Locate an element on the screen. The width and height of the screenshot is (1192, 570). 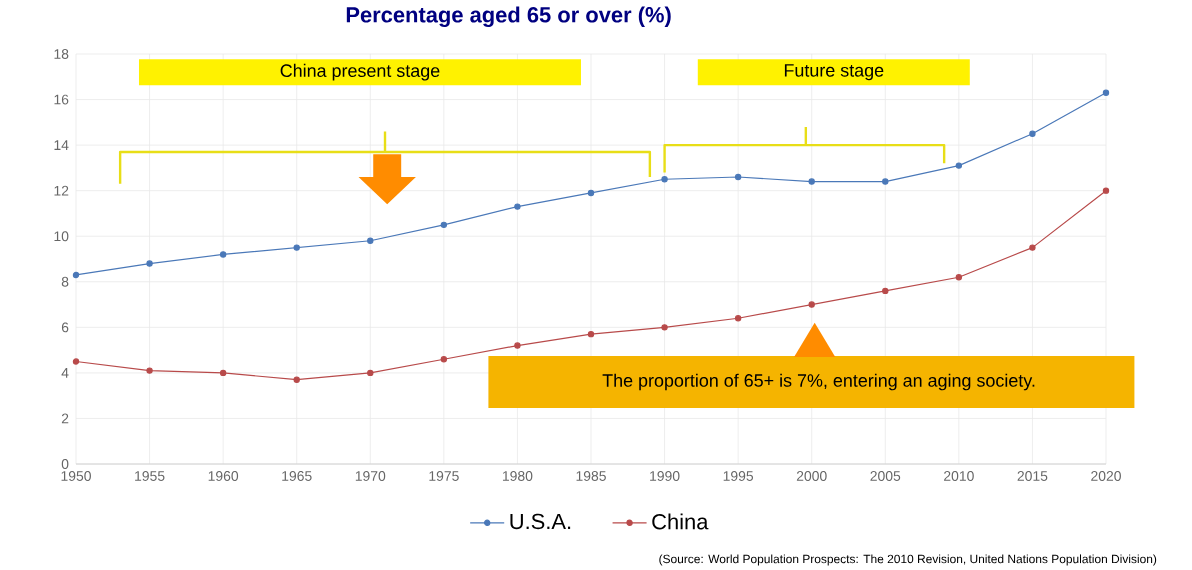
annotation: China present stage is located at coordinates (360, 72).